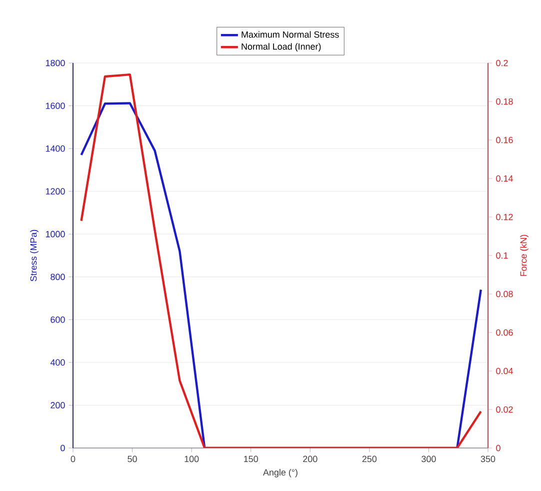 Image resolution: width=541 pixels, height=491 pixels. What do you see at coordinates (132, 459) in the screenshot?
I see `x-tick-label: 50` at bounding box center [132, 459].